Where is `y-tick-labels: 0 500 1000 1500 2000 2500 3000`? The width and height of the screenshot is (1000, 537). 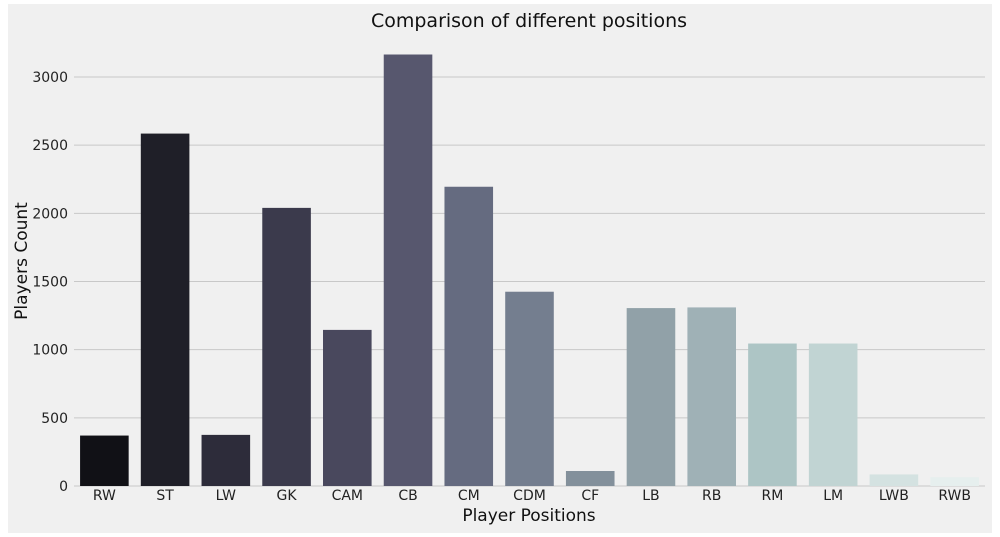
y-tick-labels: 0 500 1000 1500 2000 2500 3000 is located at coordinates (50, 282).